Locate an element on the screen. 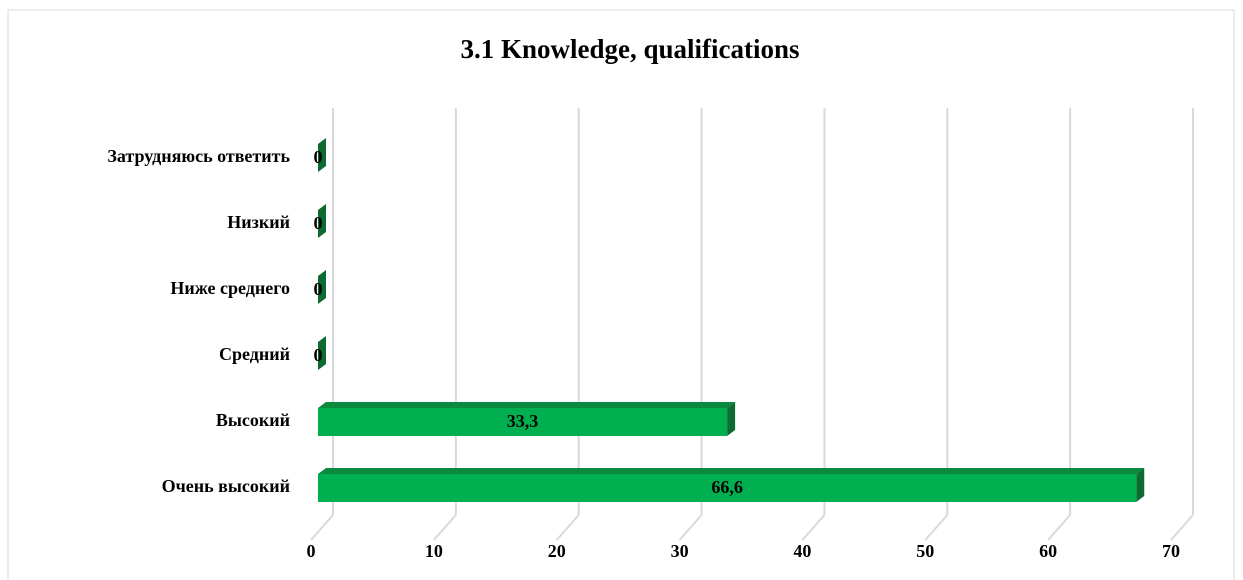  x-tick-label: 50 is located at coordinates (925, 551).